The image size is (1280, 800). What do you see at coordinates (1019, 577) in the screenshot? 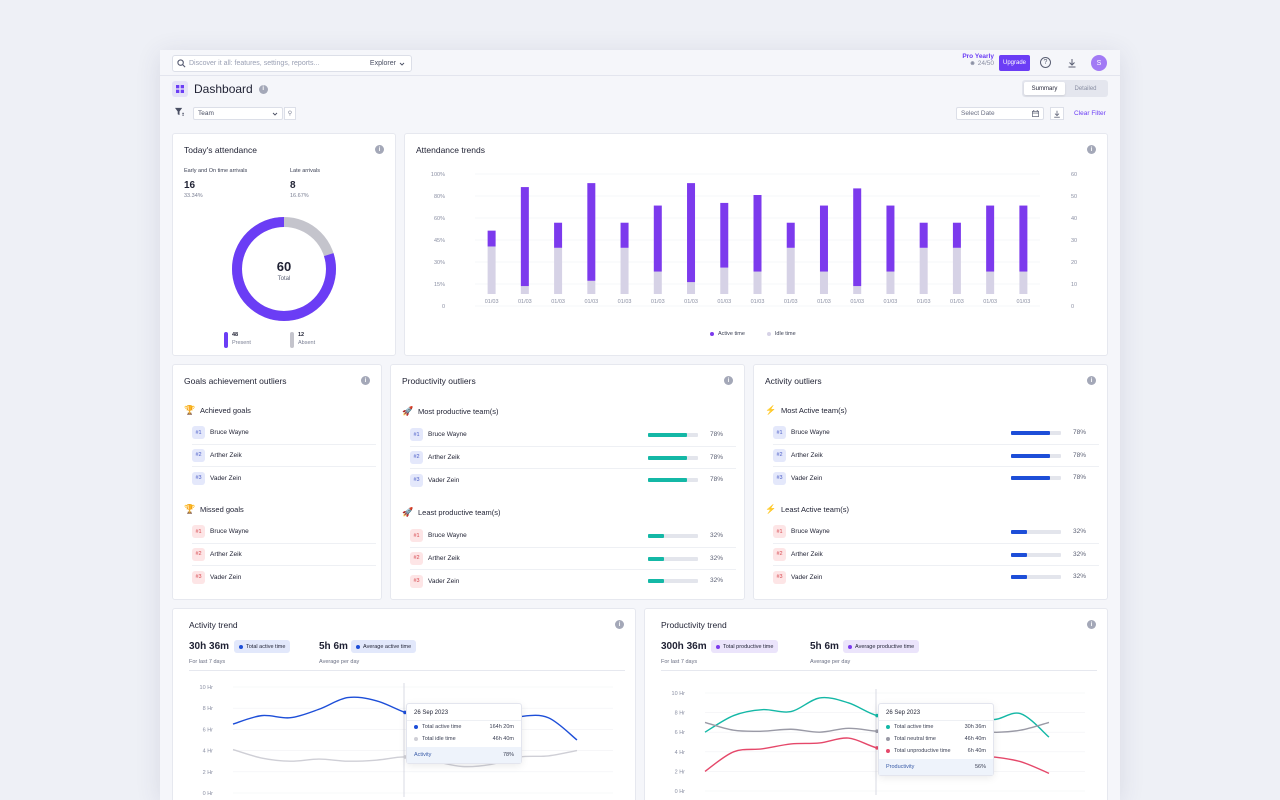
I see `progress-fill` at bounding box center [1019, 577].